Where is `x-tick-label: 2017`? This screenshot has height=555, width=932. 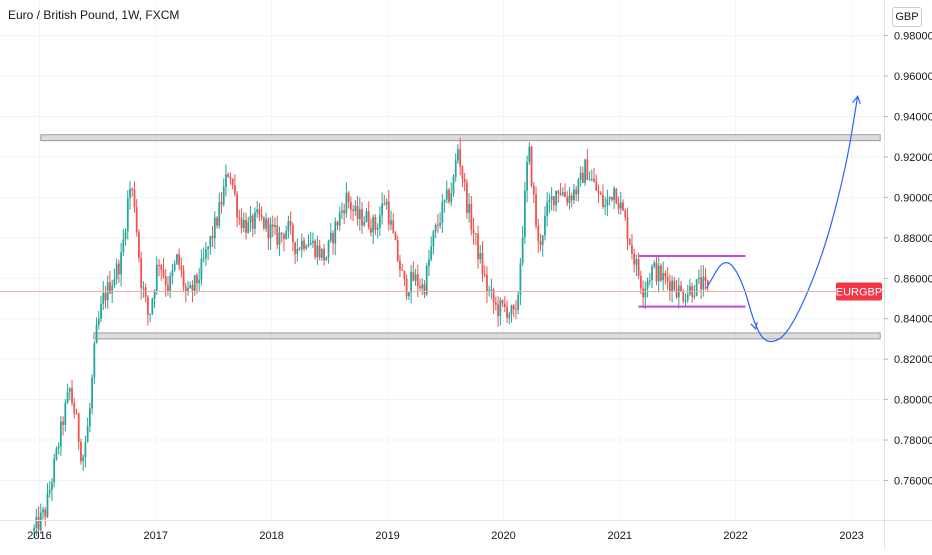
x-tick-label: 2017 is located at coordinates (155, 536).